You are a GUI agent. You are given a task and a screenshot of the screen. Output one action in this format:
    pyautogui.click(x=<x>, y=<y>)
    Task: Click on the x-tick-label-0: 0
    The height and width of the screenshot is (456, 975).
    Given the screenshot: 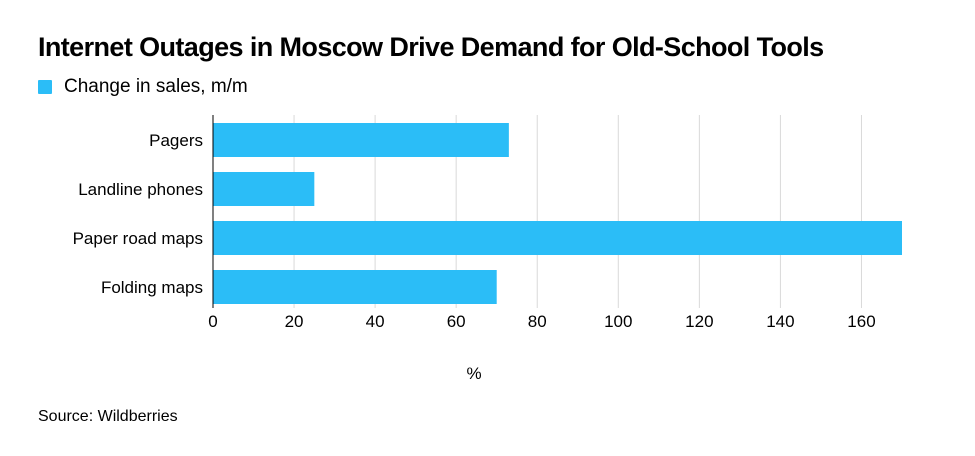 What is the action you would take?
    pyautogui.click(x=212, y=321)
    